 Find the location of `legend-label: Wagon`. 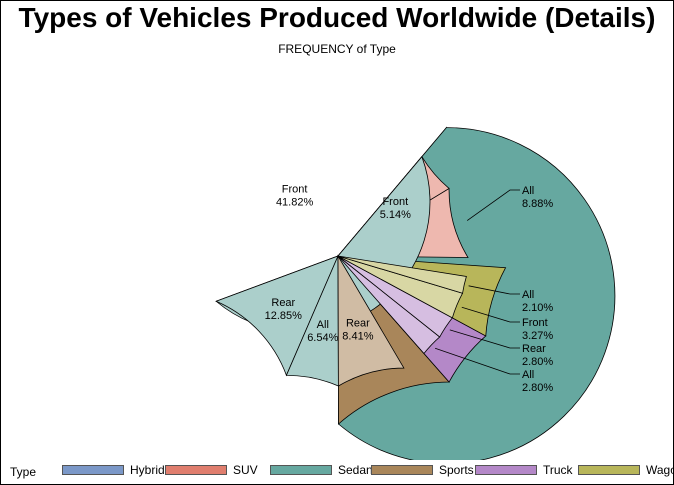

legend-label: Wagon is located at coordinates (660, 470).